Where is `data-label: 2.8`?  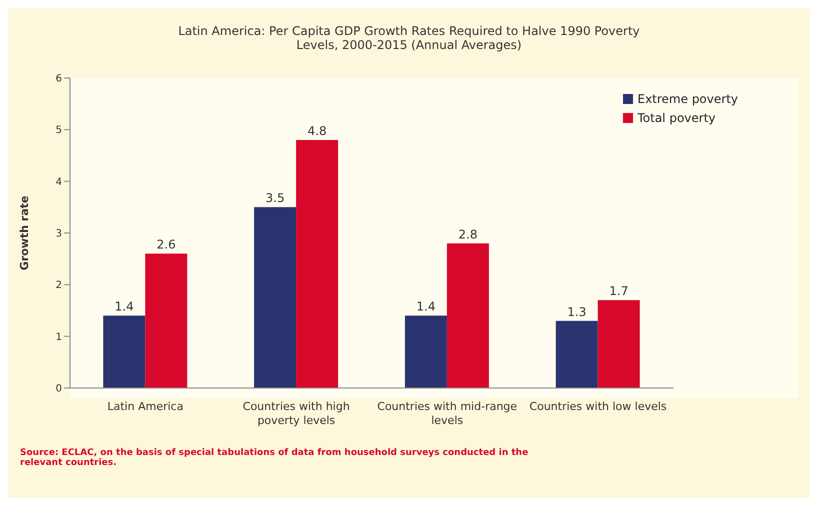
data-label: 2.8 is located at coordinates (468, 234).